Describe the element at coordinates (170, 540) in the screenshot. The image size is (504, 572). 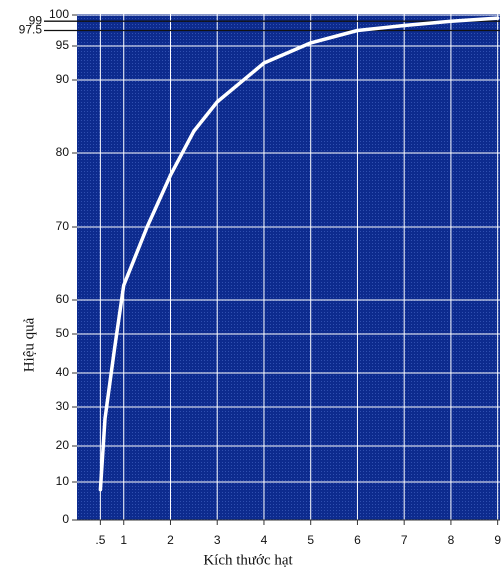
I see `x-tick-label: 2` at that location.